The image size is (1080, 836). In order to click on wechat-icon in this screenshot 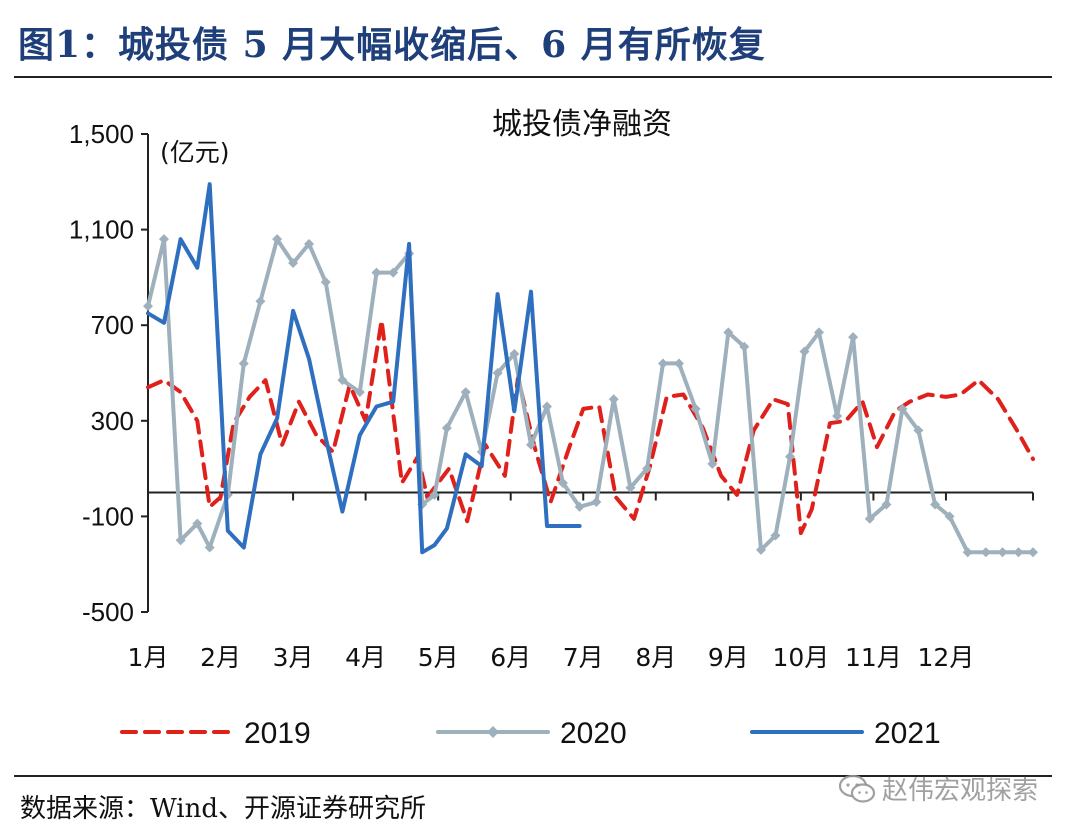, I will do `click(857, 788)`.